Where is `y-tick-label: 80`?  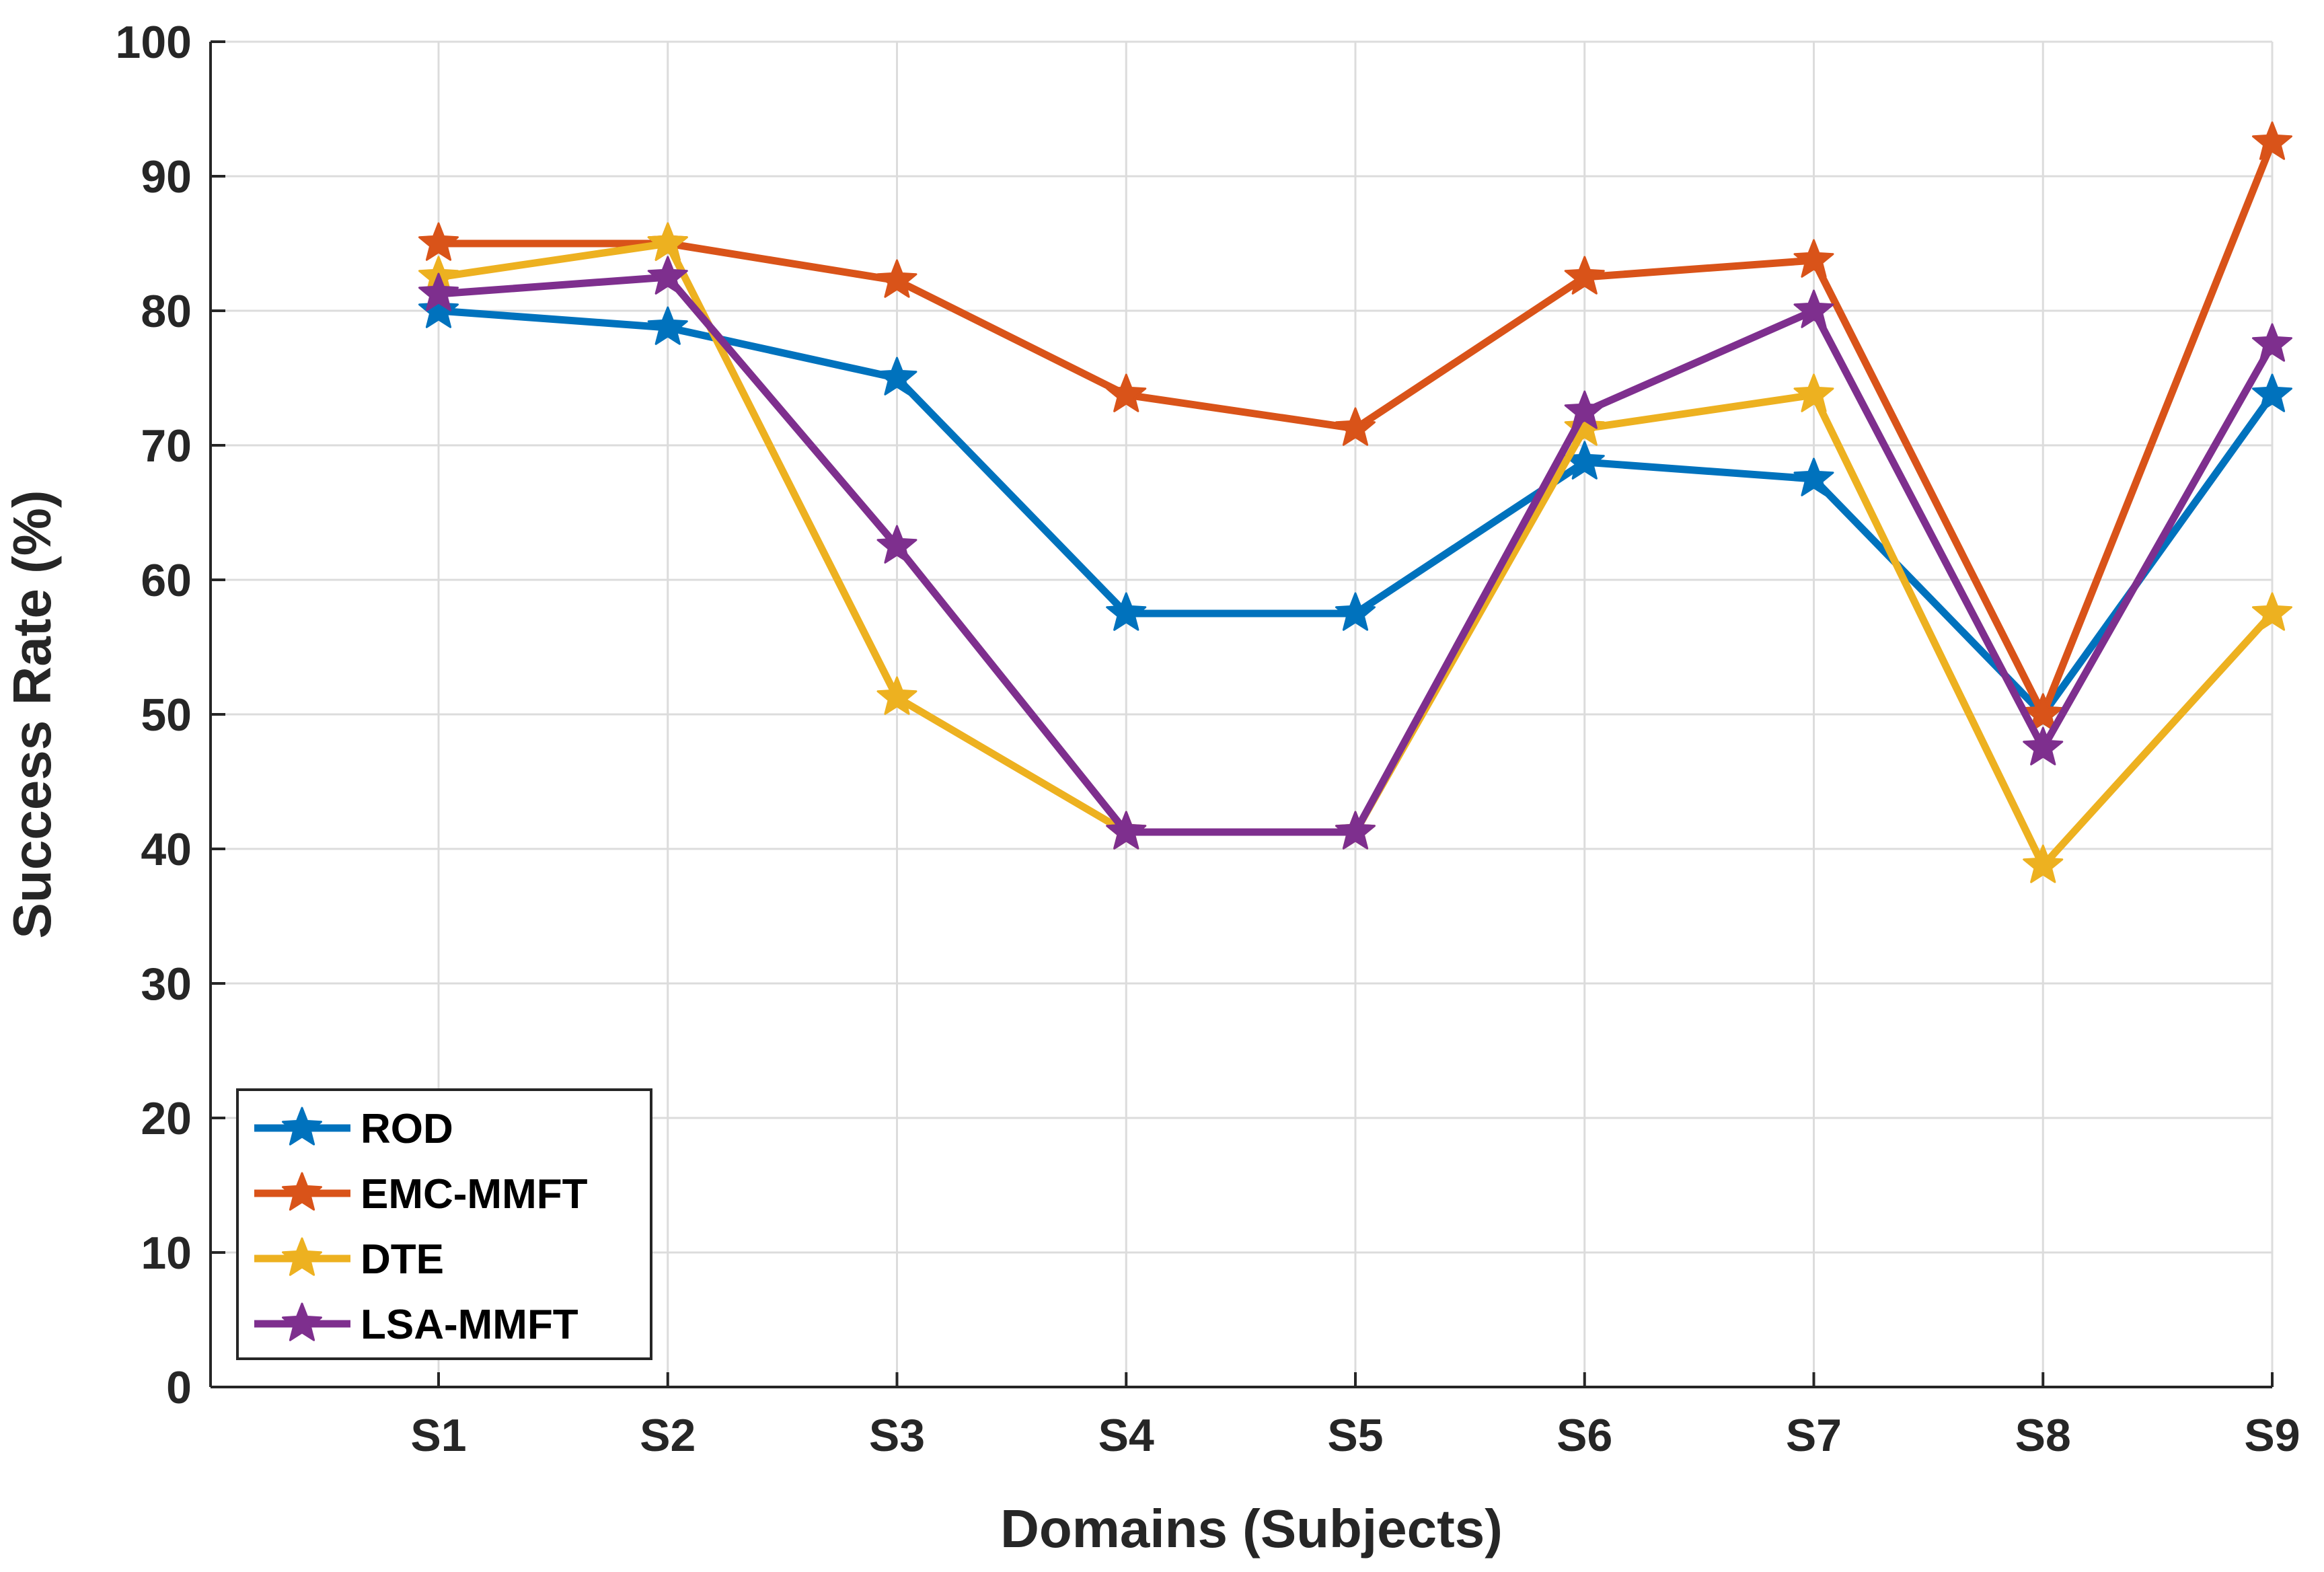
y-tick-label: 80 is located at coordinates (166, 311).